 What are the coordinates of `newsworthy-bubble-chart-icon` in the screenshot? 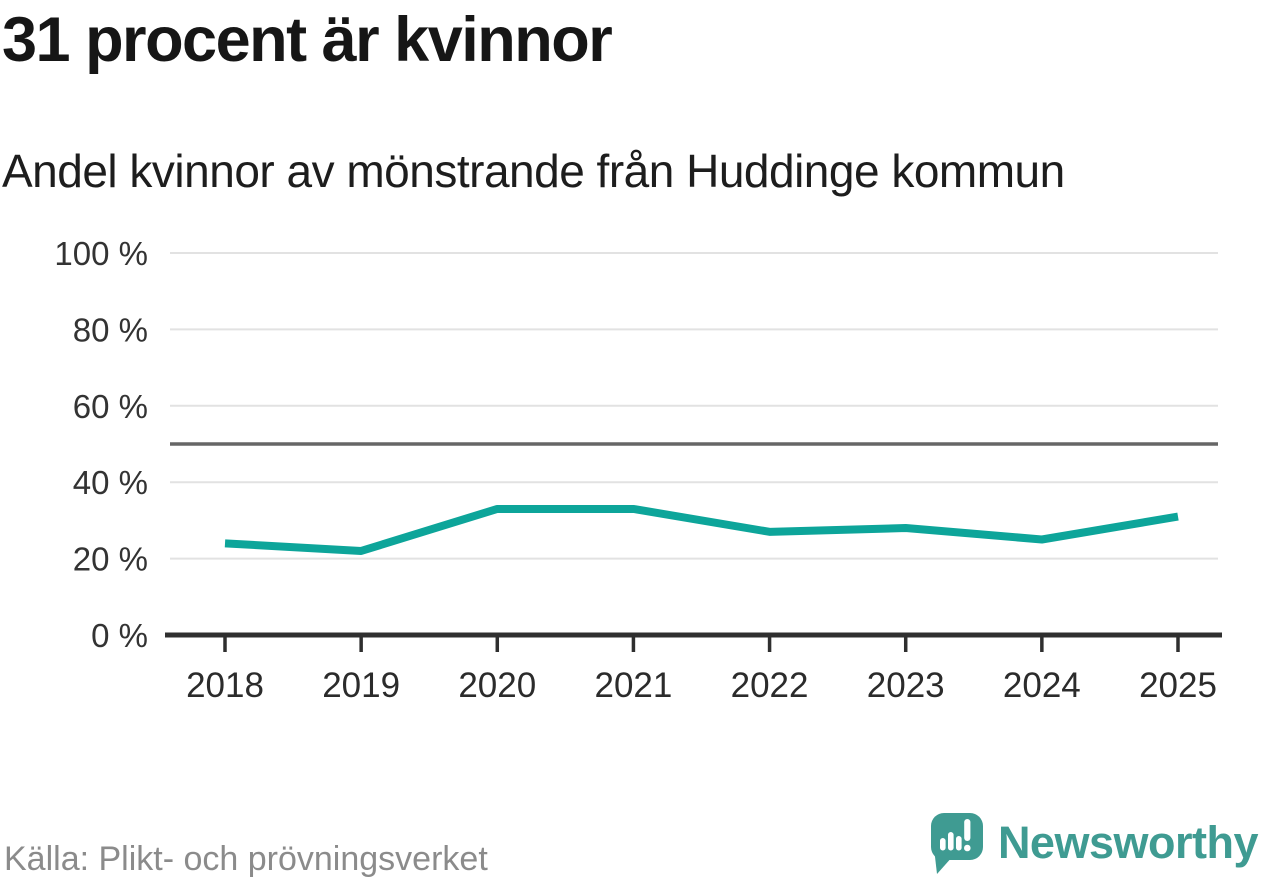 It's located at (956, 843).